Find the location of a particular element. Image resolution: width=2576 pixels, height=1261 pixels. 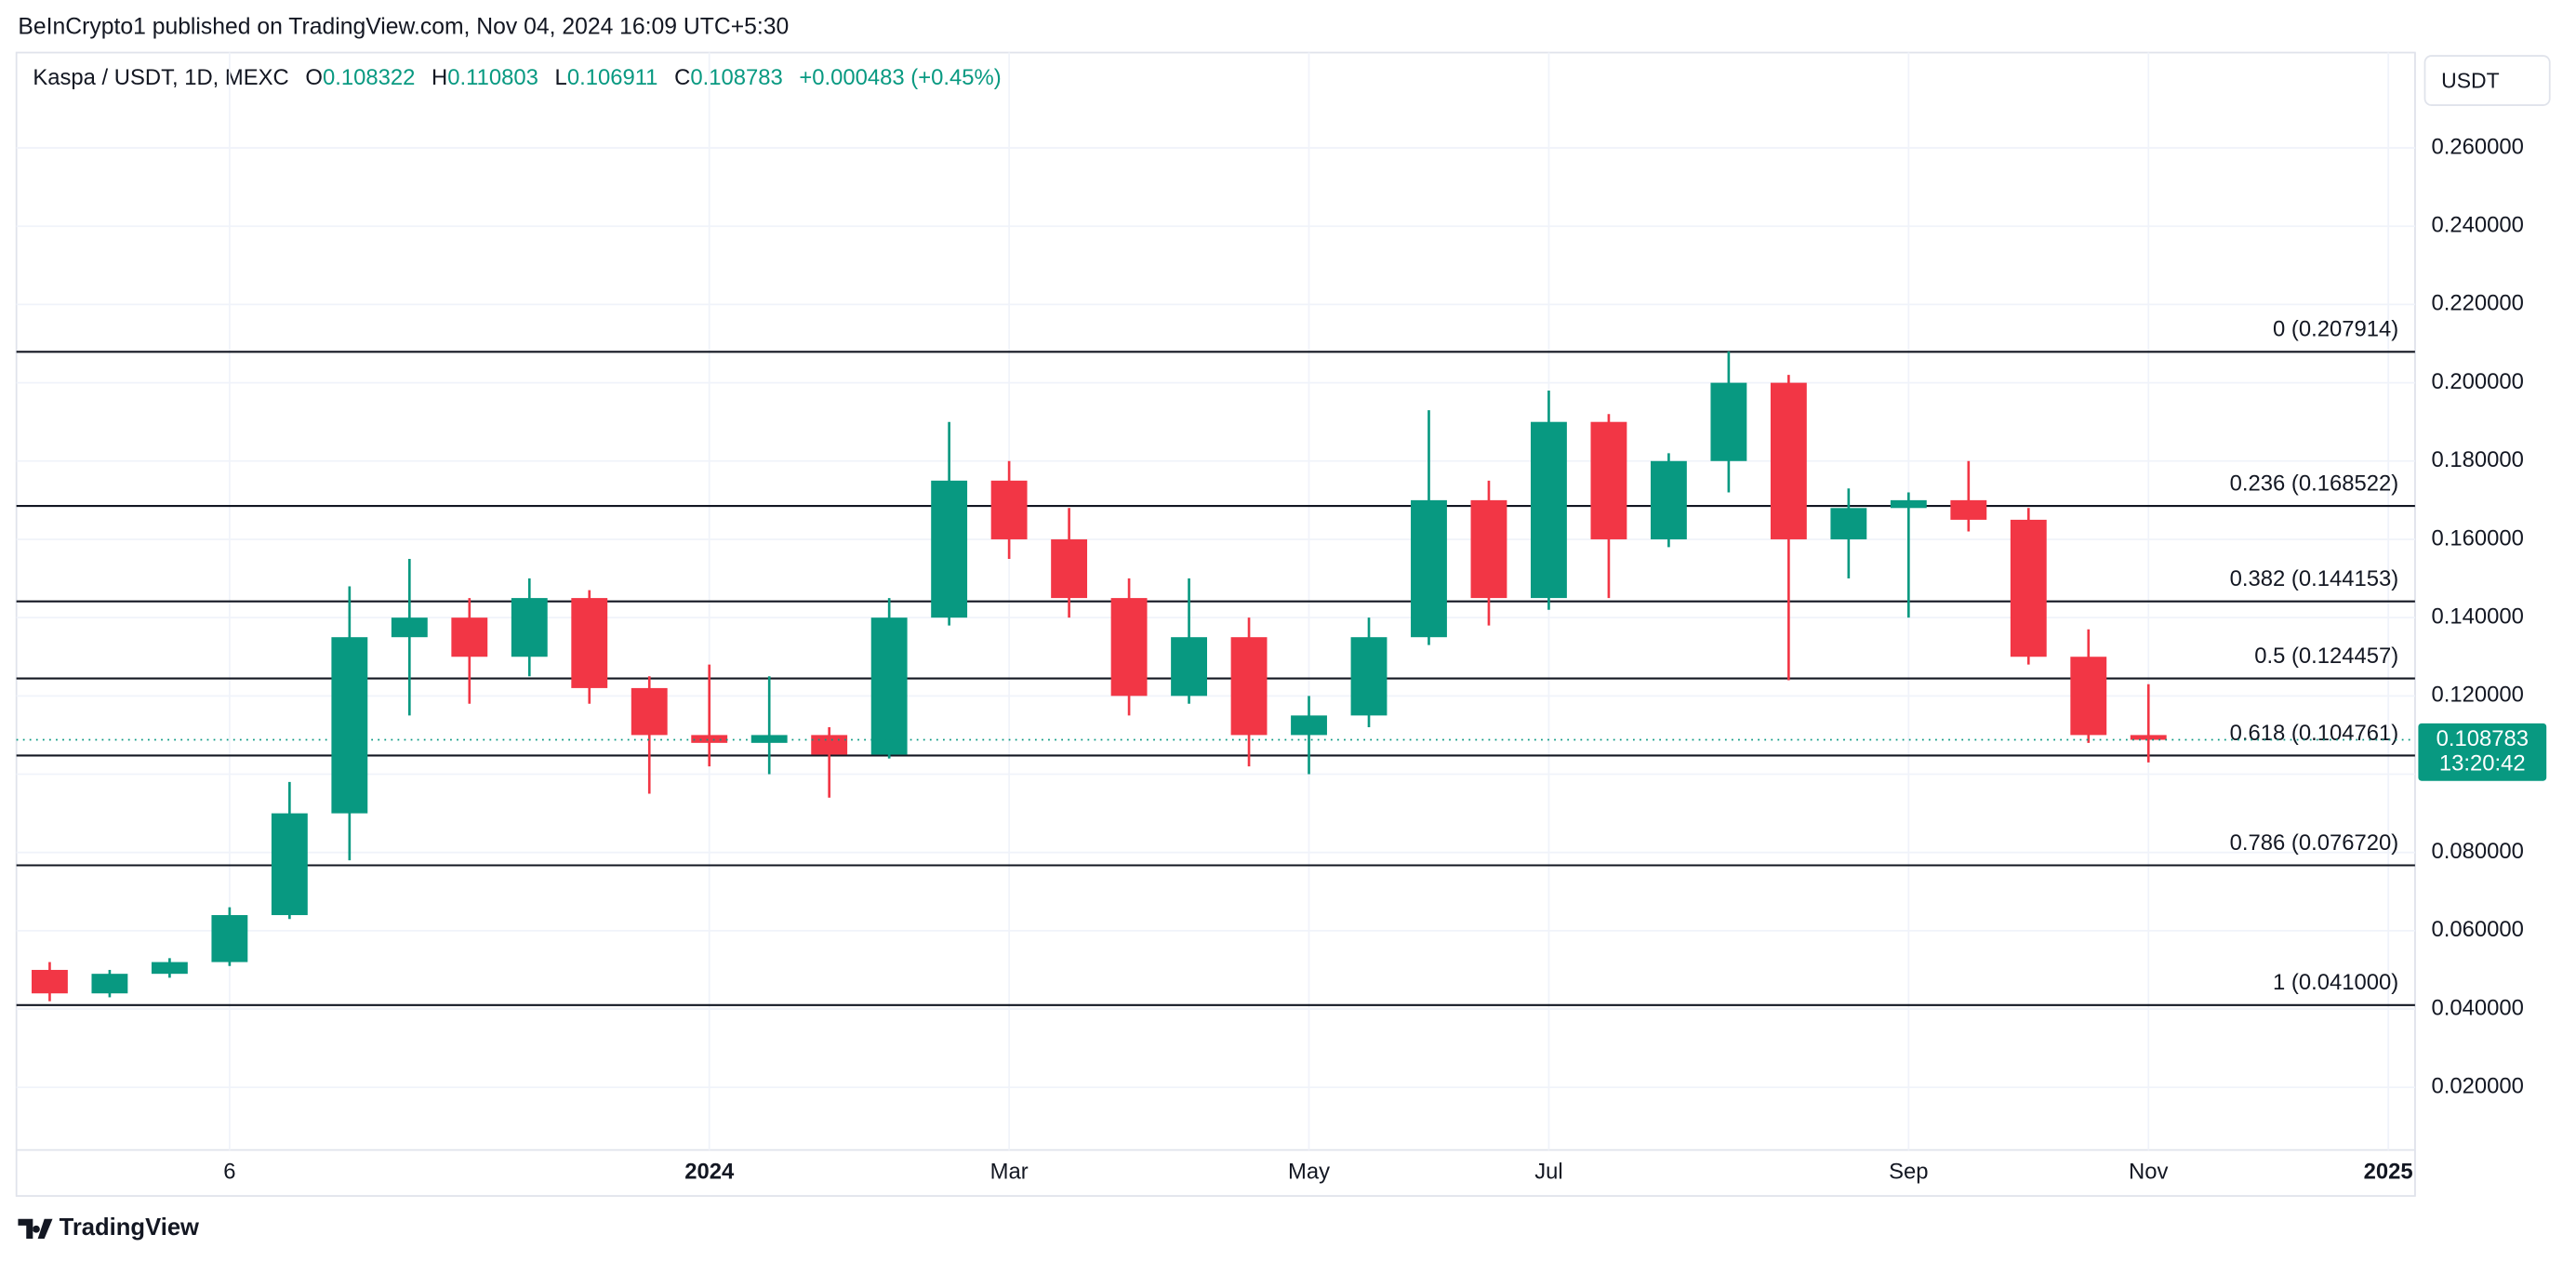

y-tick-label: 0.020000 is located at coordinates (2478, 1086).